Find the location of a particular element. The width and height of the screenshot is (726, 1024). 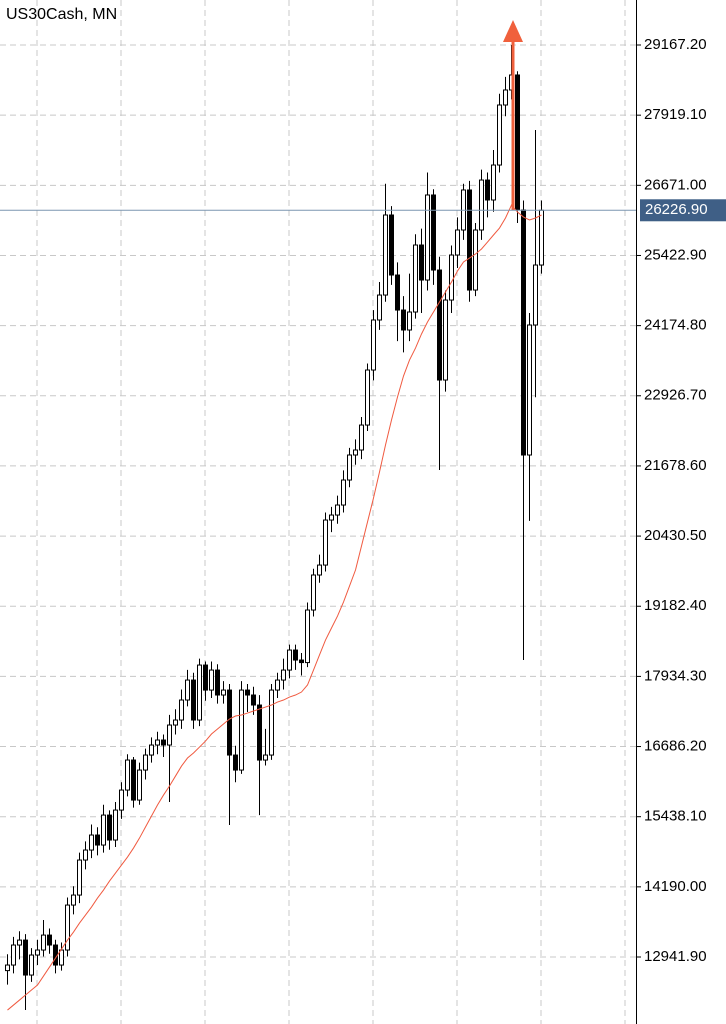

y-tick-label: 21678.60 is located at coordinates (675, 465).